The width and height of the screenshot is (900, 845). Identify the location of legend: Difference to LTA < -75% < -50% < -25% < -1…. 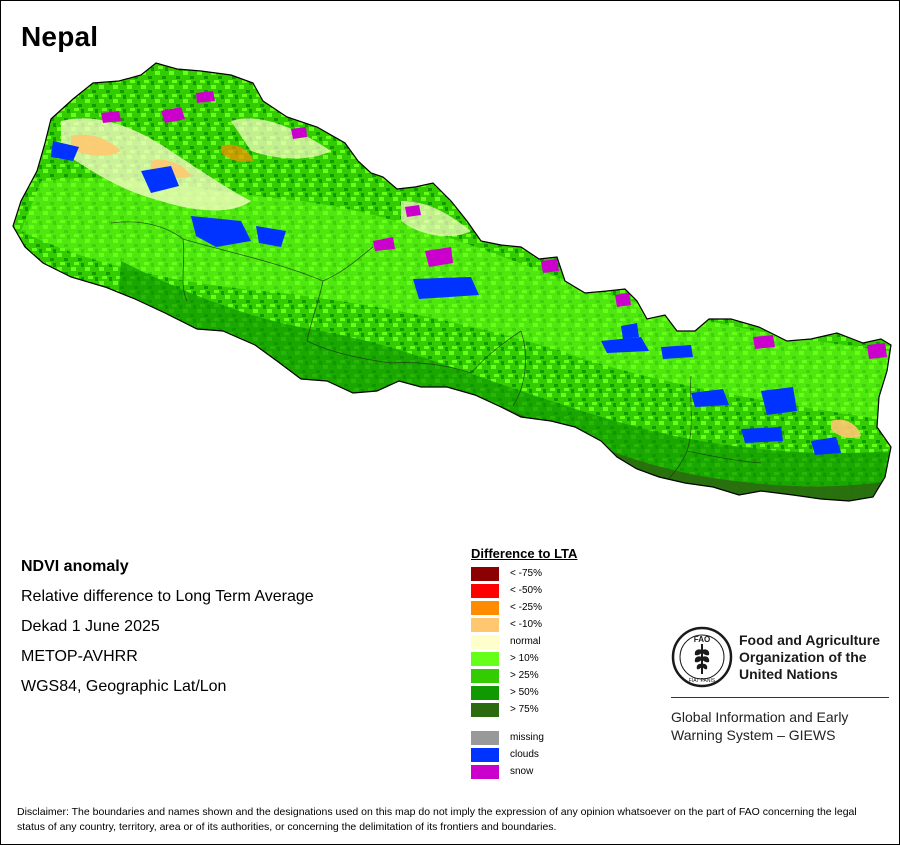
(524, 663).